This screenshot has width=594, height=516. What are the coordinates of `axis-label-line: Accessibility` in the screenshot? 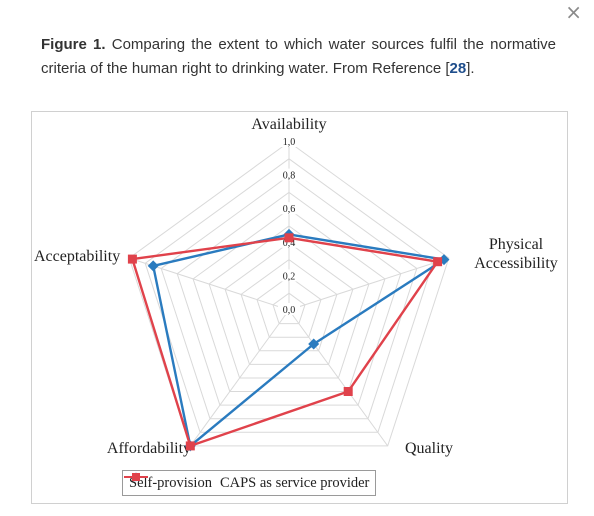 It's located at (516, 263).